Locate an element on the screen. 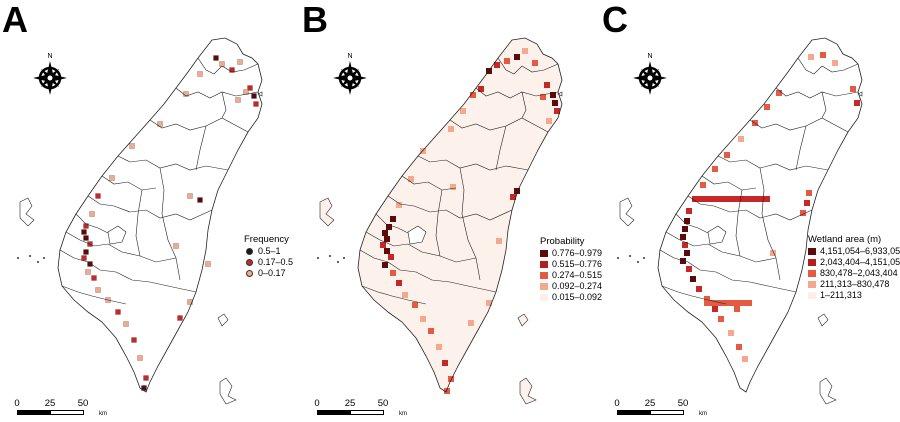 This screenshot has width=900, height=422. legend-title: Frequency is located at coordinates (266, 239).